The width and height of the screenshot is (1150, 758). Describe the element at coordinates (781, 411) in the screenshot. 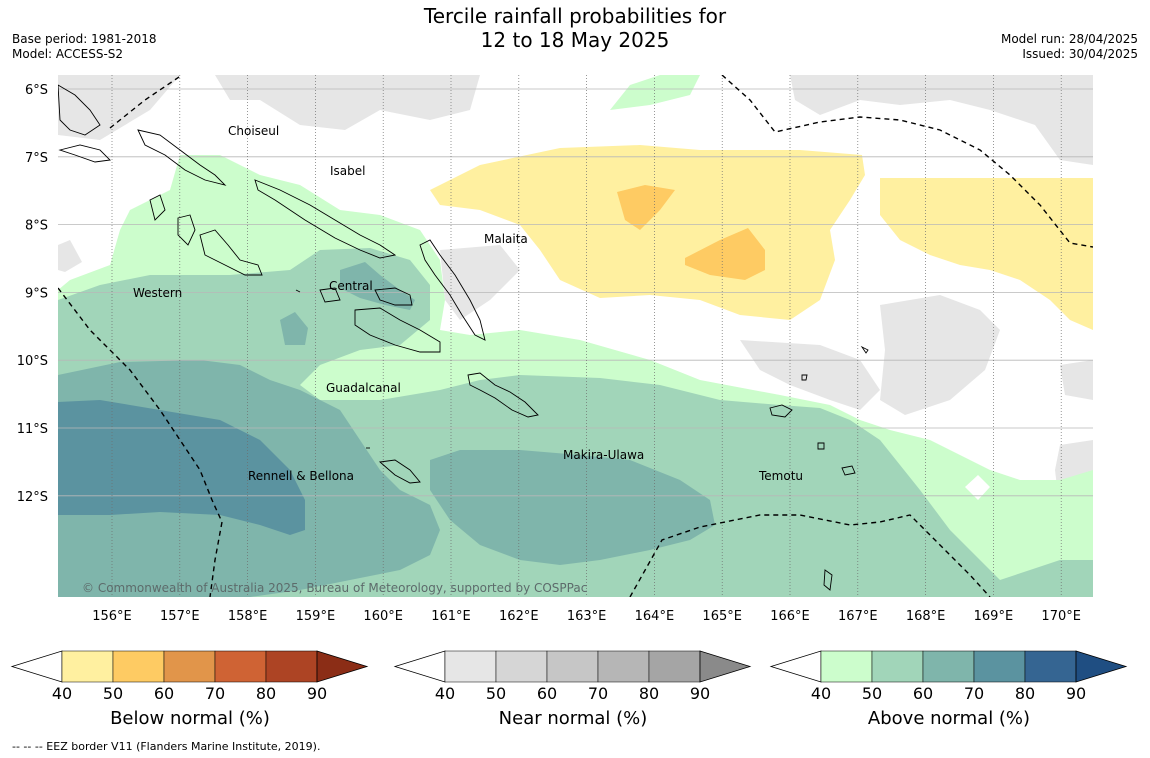

I see `temotu-coast` at that location.